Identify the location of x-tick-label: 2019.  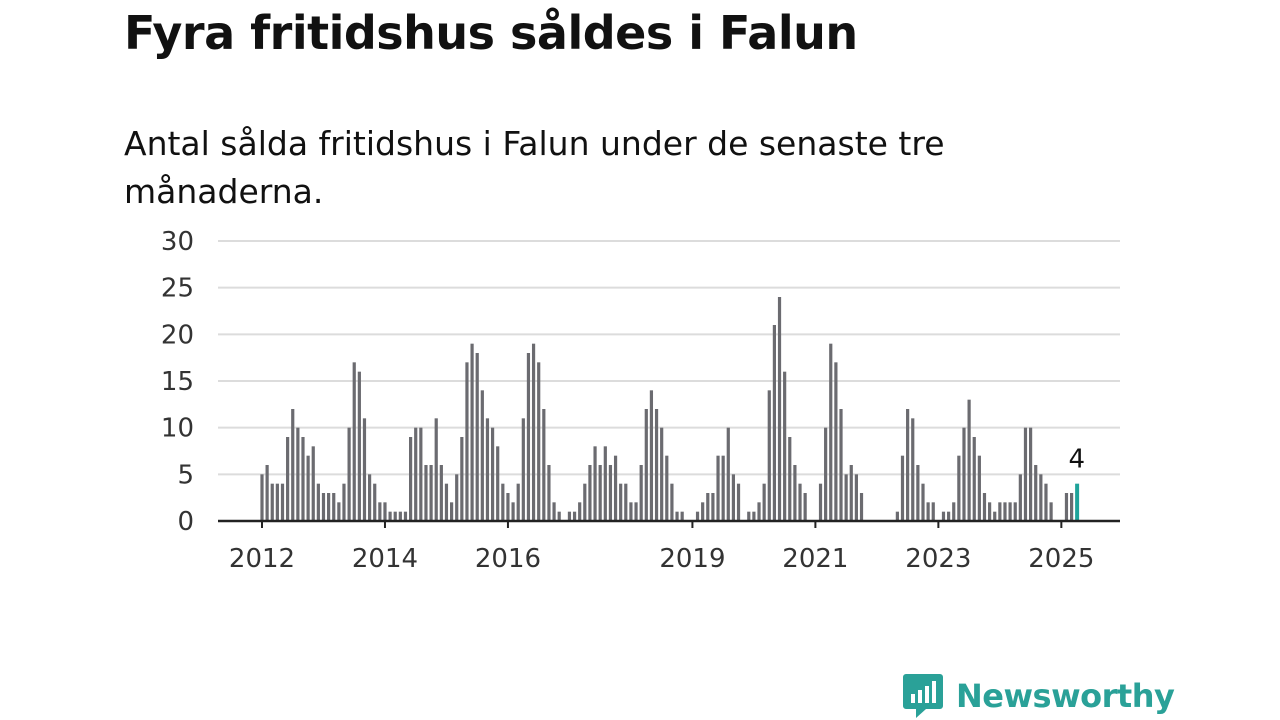
(692, 559).